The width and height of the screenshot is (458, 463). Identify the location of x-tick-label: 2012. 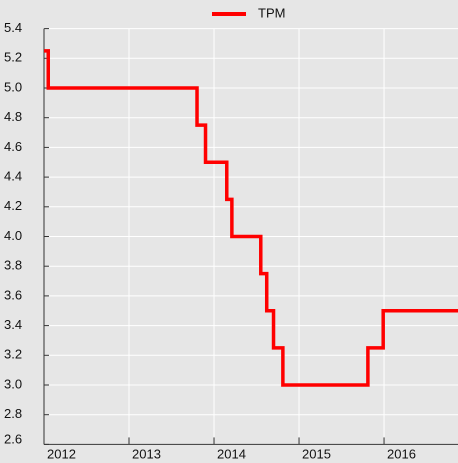
(61, 453).